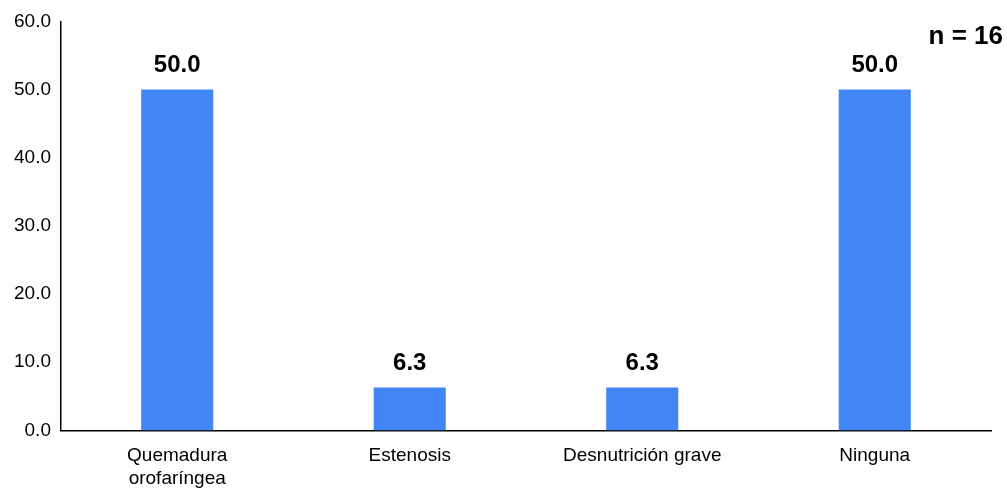  I want to click on y-tick-label: 50.0, so click(32, 88).